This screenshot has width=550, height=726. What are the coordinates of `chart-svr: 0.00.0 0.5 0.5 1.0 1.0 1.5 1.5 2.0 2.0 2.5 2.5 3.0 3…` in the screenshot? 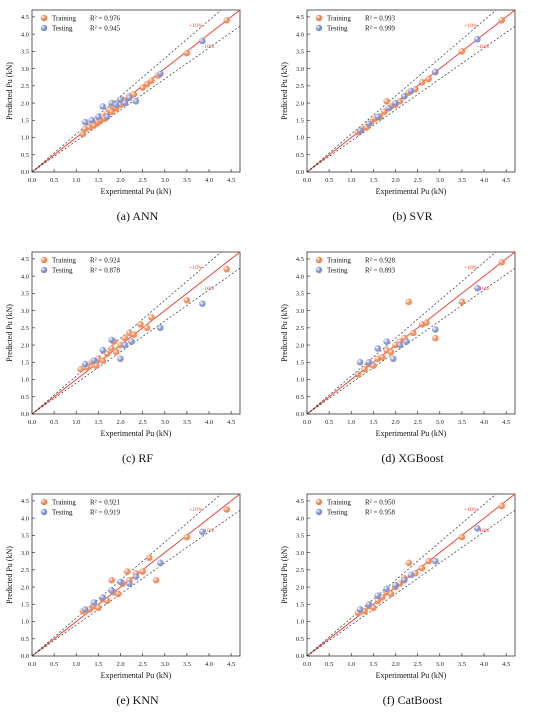 It's located at (398, 102).